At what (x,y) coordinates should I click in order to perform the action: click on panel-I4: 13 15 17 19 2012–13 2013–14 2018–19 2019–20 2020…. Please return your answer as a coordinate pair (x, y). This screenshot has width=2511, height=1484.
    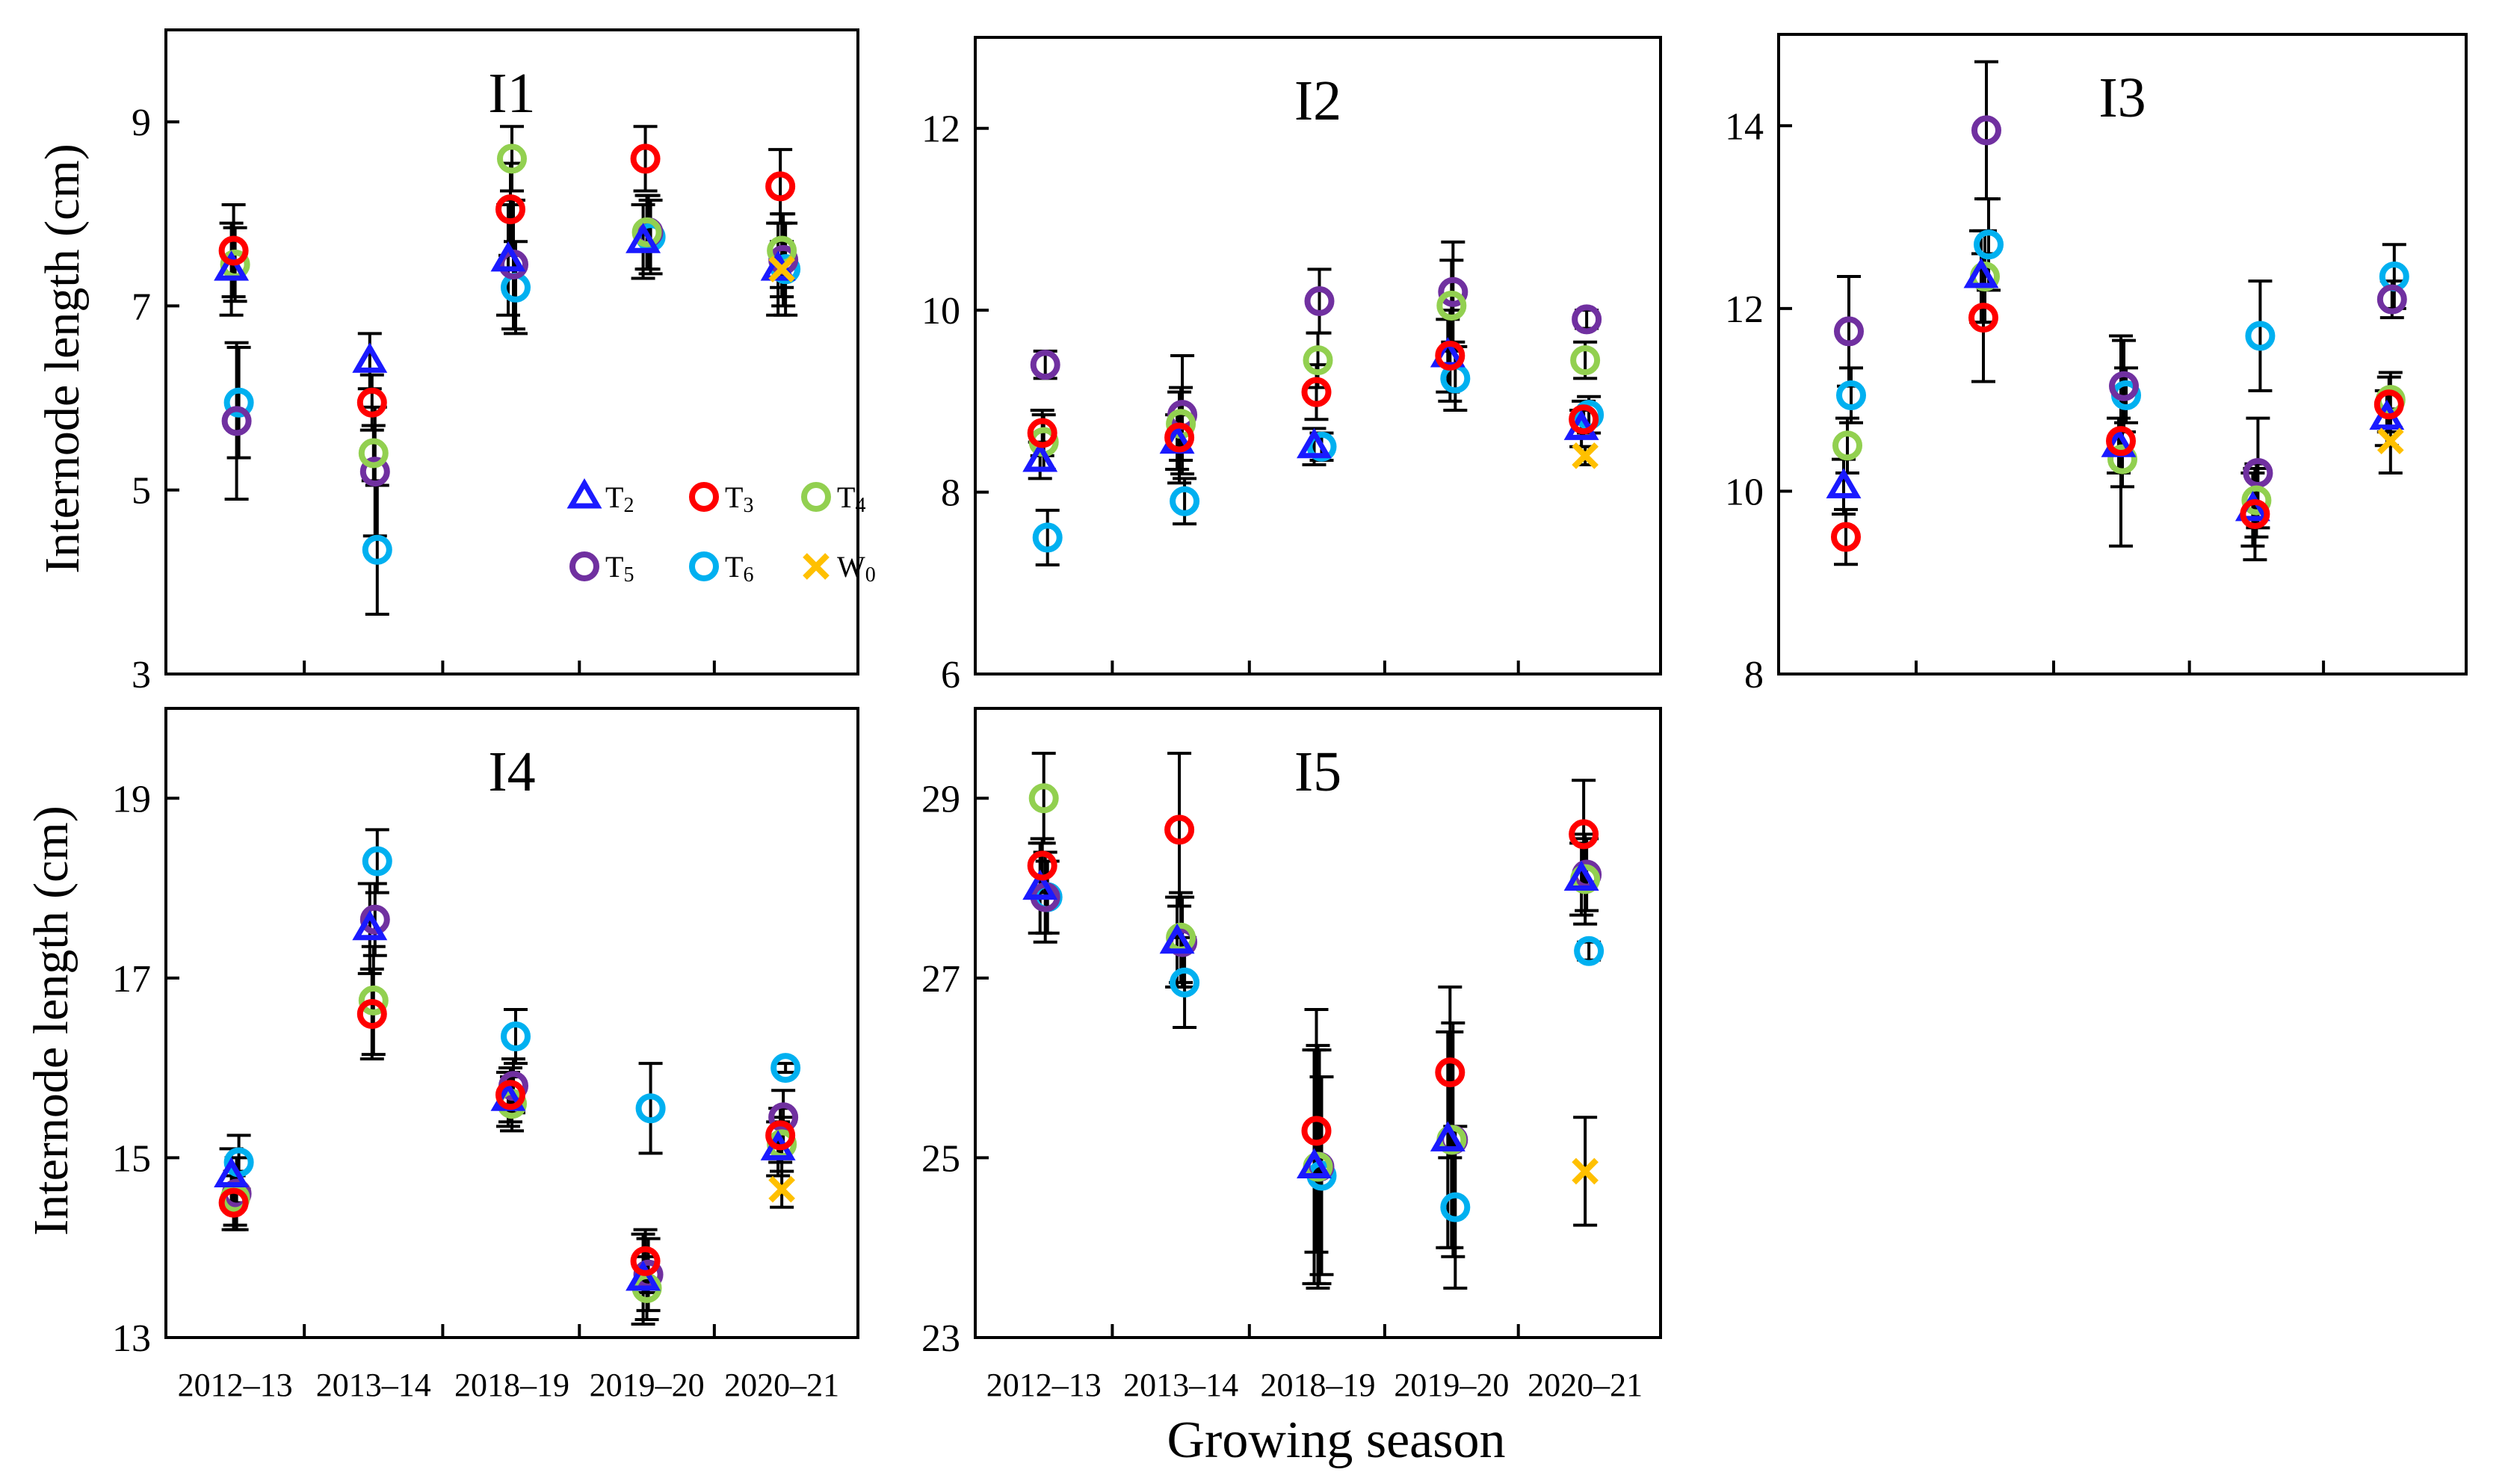
    Looking at the image, I should click on (485, 1055).